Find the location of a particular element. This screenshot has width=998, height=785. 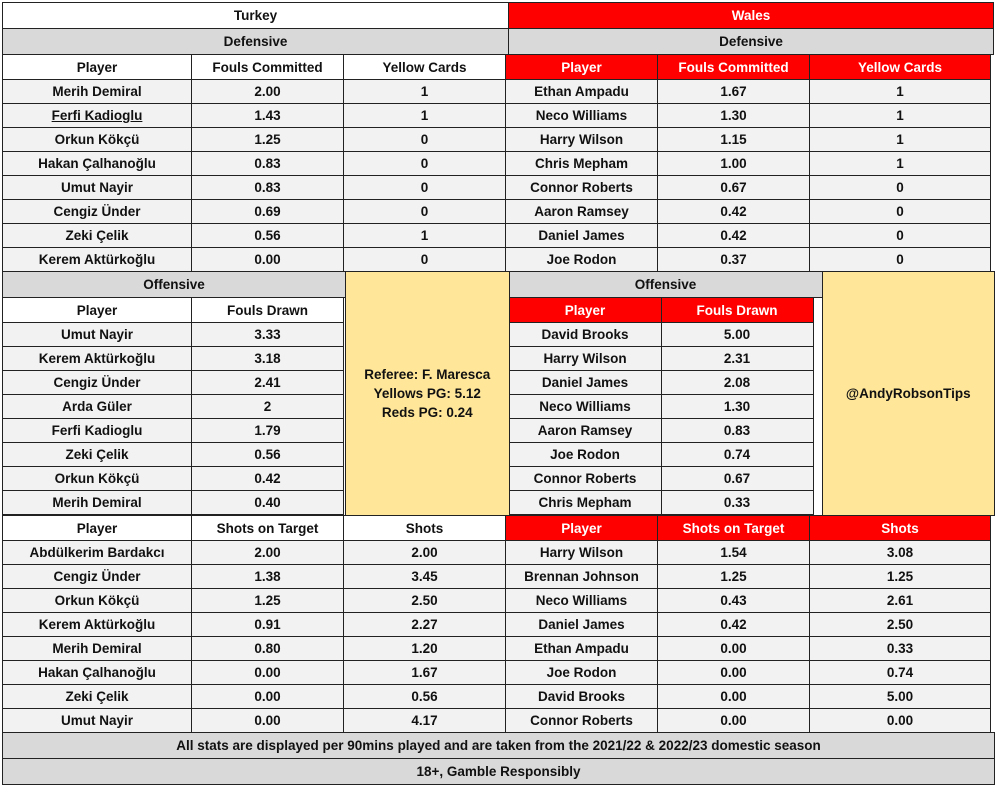

table-row: Cengiz Ünder 2.41 is located at coordinates (174, 382).